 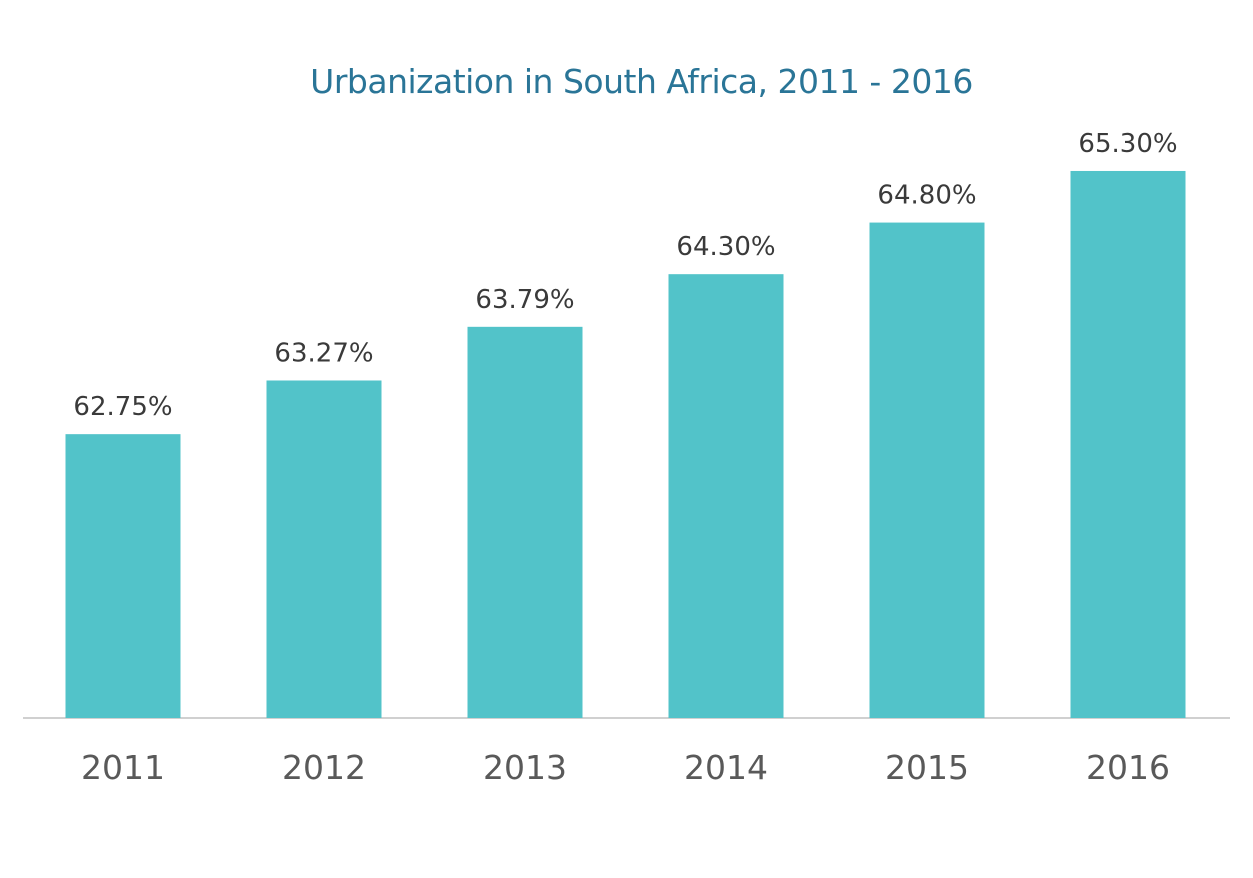 What do you see at coordinates (926, 196) in the screenshot?
I see `data-label-2015: 64.80%` at bounding box center [926, 196].